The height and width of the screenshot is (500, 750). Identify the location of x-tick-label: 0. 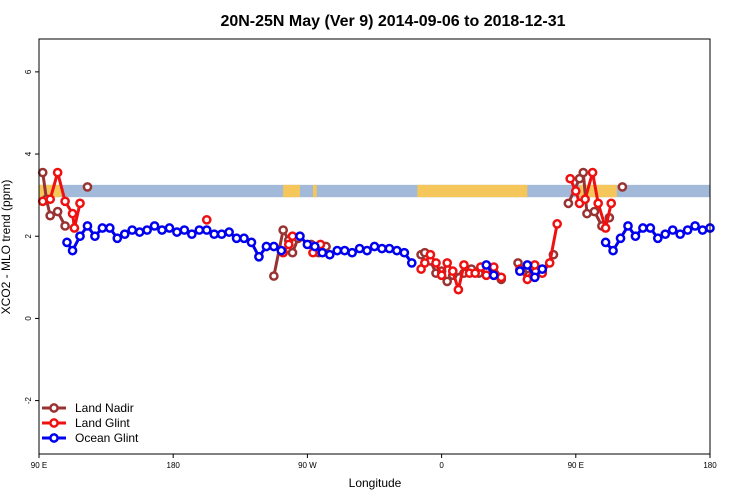
(441, 465).